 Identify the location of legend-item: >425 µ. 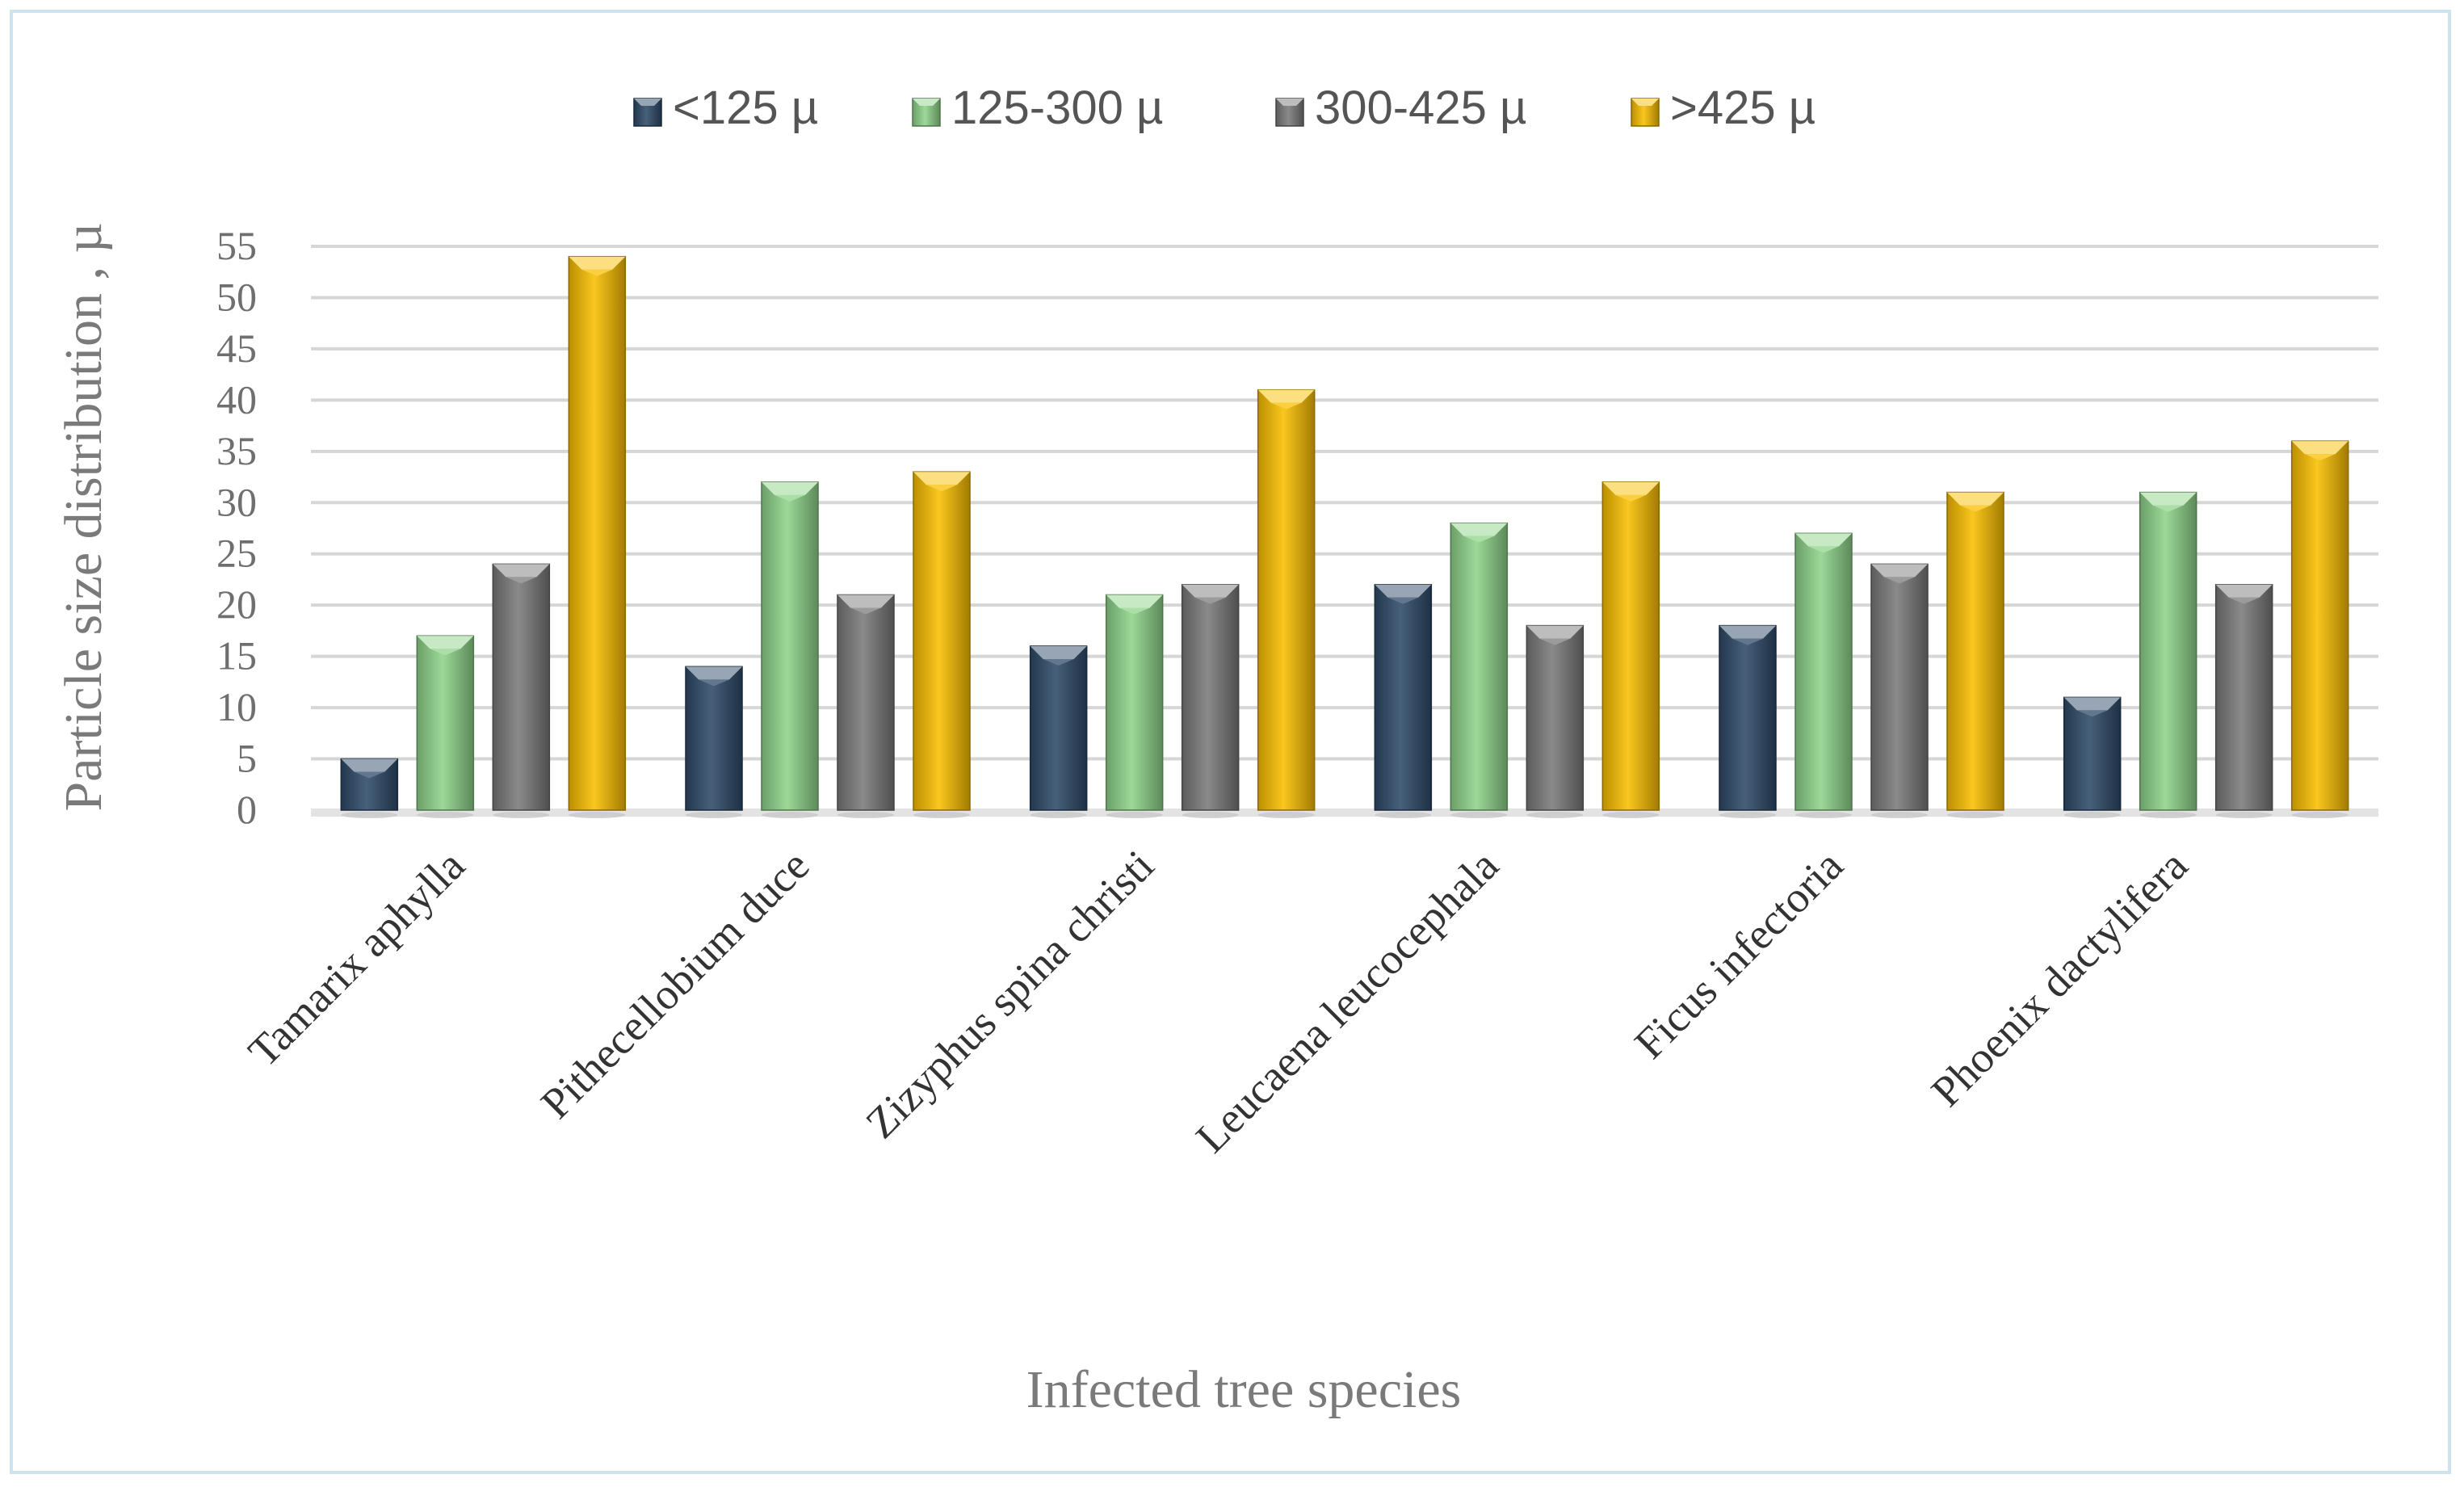
(1723, 108).